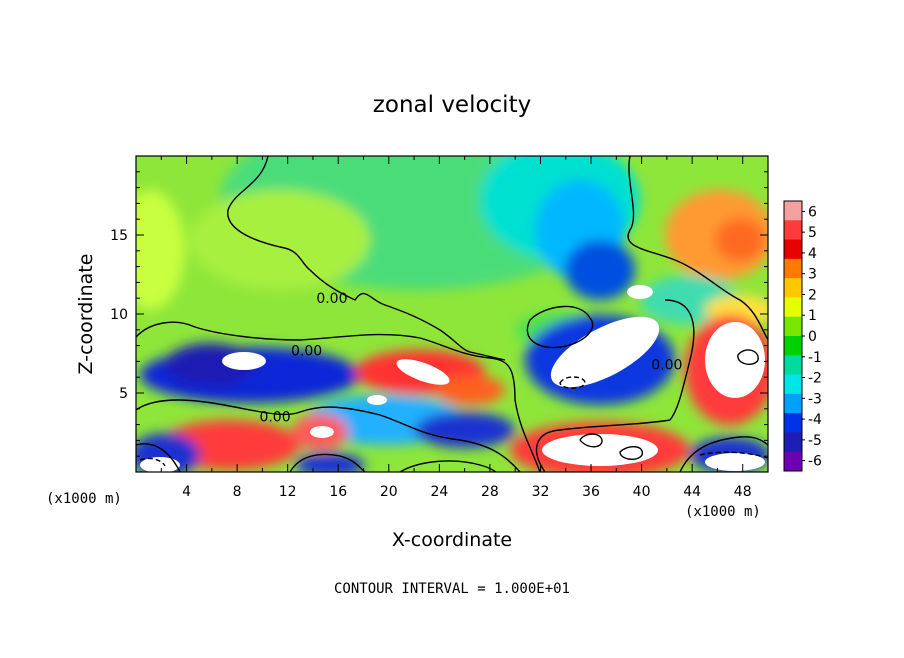 The width and height of the screenshot is (904, 658). What do you see at coordinates (123, 394) in the screenshot?
I see `y-tick-label: 5` at bounding box center [123, 394].